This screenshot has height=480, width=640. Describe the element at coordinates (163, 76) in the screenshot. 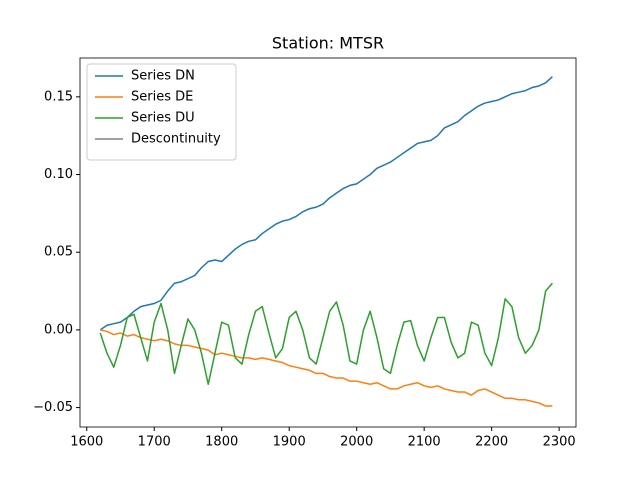

I see `legend-label: Series DN` at that location.